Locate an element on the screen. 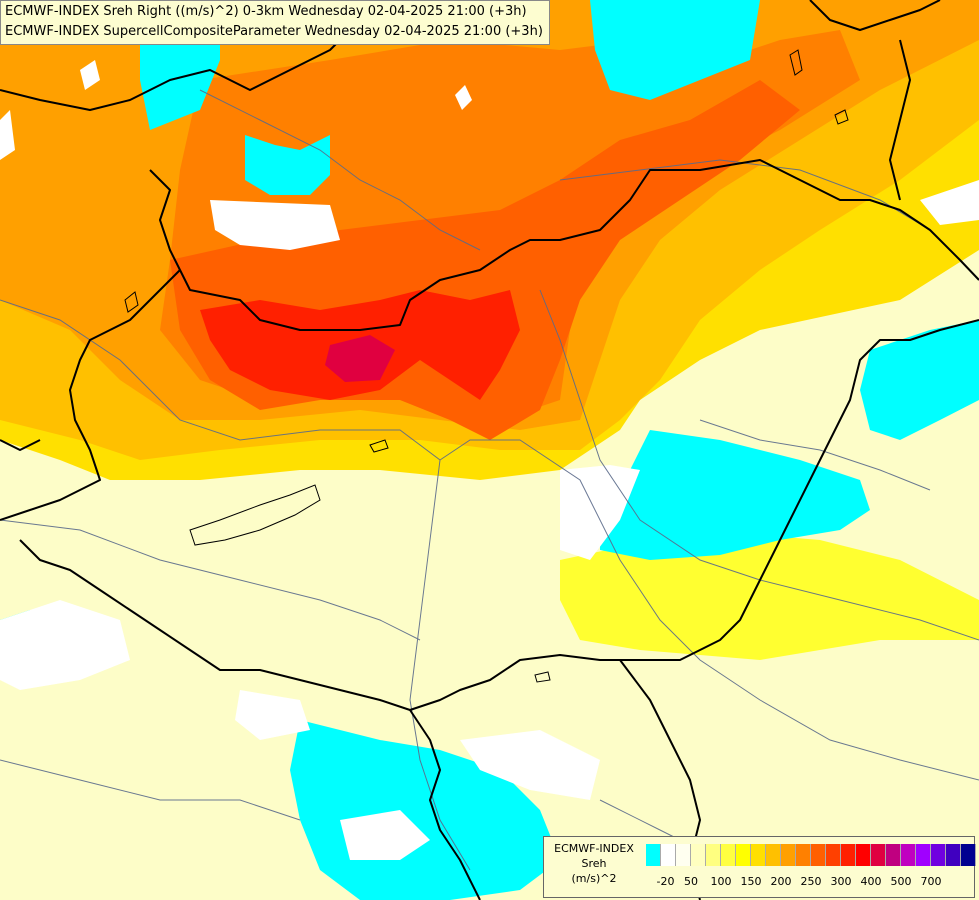  legend-label: 250 is located at coordinates (811, 881).